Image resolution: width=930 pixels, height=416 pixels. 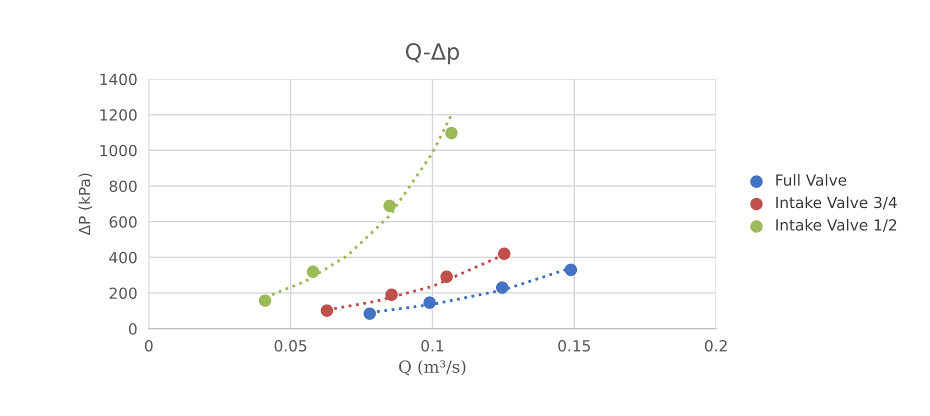 What do you see at coordinates (118, 115) in the screenshot?
I see `y-tick-label: 1200` at bounding box center [118, 115].